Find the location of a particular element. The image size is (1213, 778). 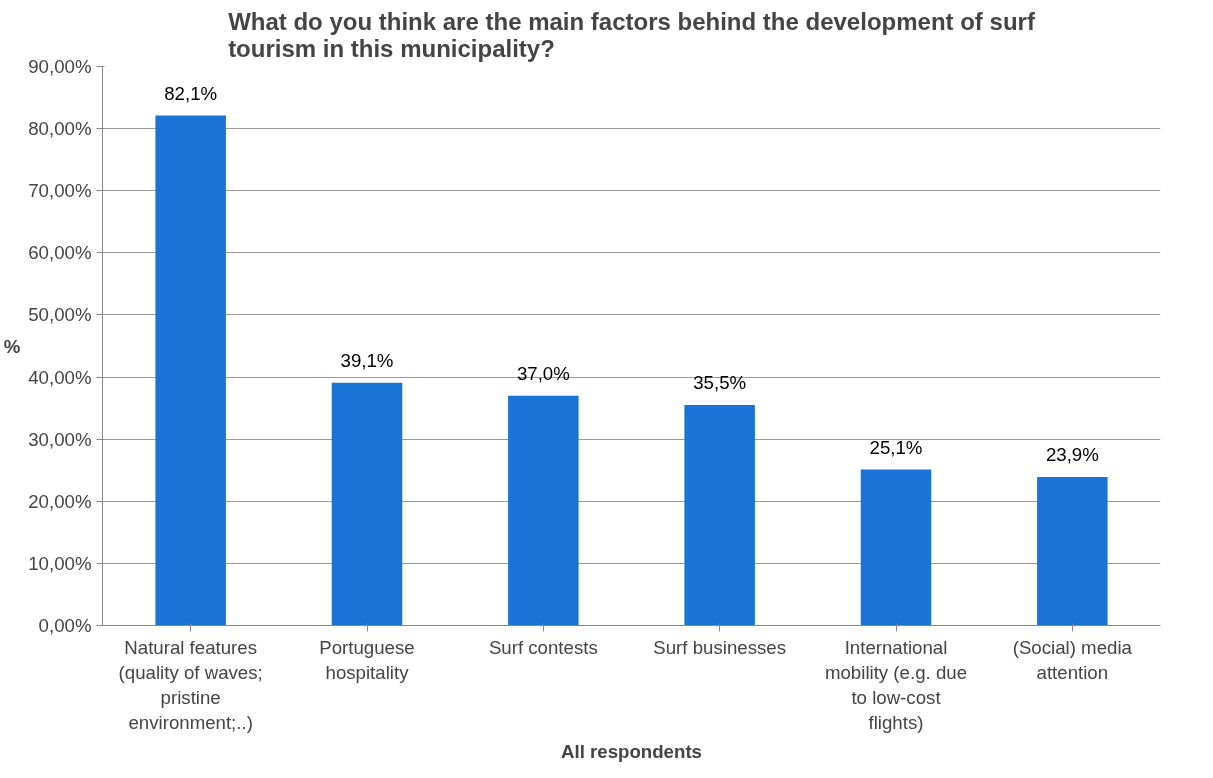

x-tick-label: Surf contests is located at coordinates (543, 647).